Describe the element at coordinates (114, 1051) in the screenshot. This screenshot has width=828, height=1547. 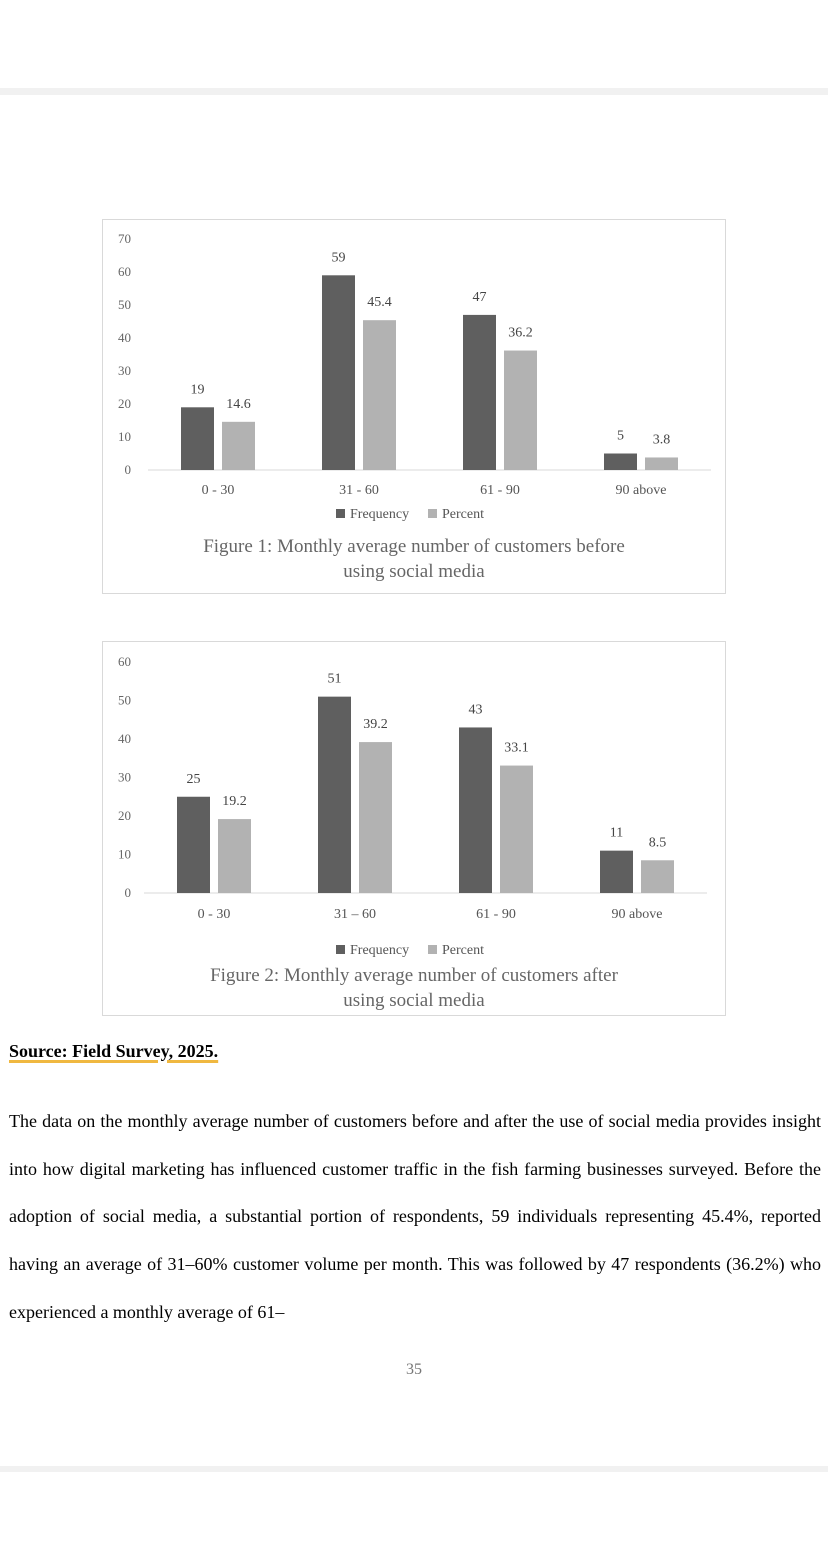
I see `source-citation: Source: Field Survey, 2025.` at that location.